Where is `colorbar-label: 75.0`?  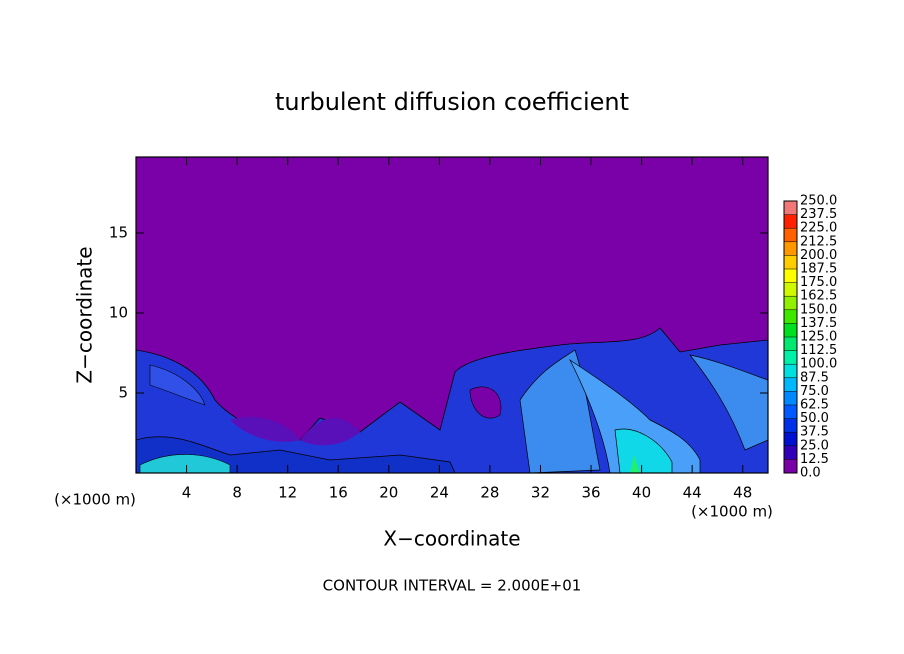 colorbar-label: 75.0 is located at coordinates (814, 391).